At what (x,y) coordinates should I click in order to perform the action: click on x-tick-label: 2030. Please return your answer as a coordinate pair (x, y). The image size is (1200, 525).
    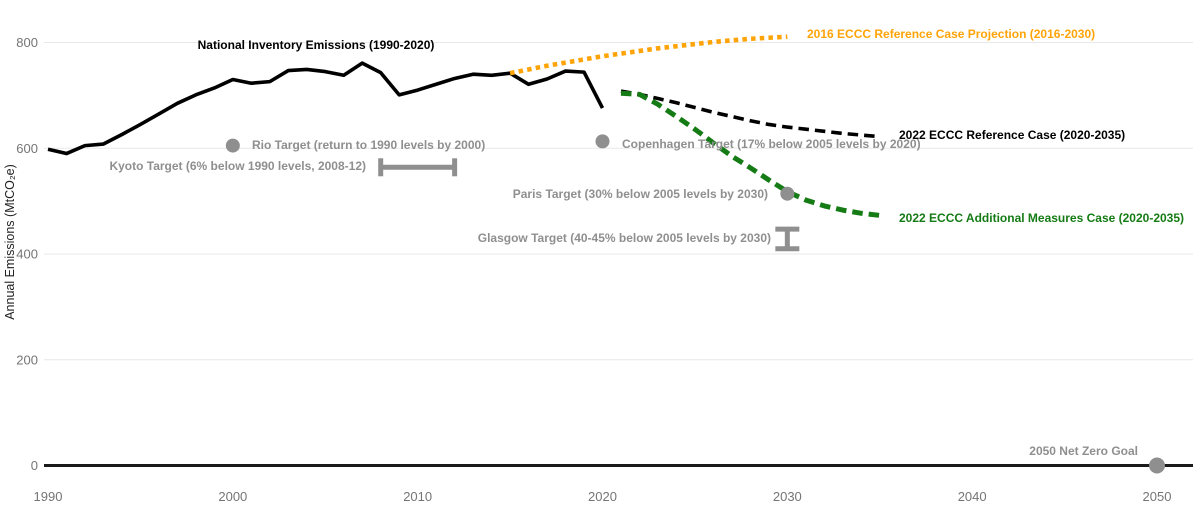
    Looking at the image, I should click on (787, 496).